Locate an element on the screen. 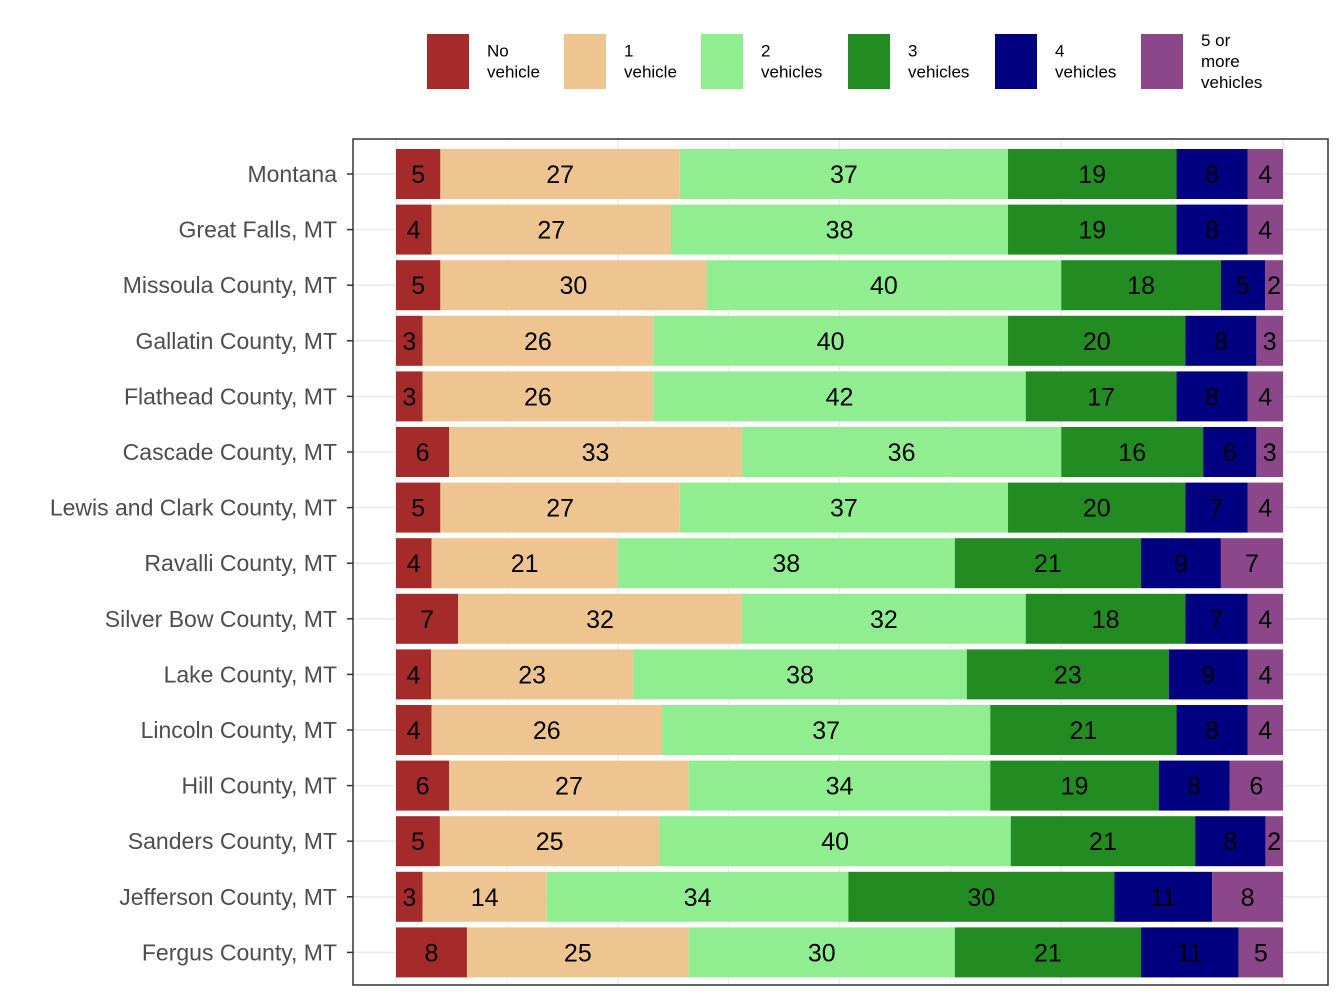 Image resolution: width=1344 pixels, height=1008 pixels. category-label: Great Falls, MT is located at coordinates (258, 230).